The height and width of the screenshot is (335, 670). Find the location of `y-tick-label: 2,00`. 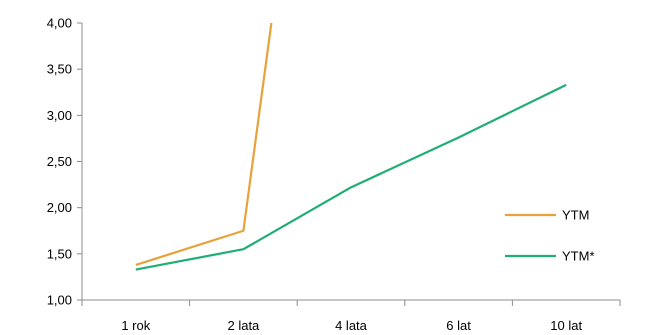

y-tick-label: 2,00 is located at coordinates (59, 207).